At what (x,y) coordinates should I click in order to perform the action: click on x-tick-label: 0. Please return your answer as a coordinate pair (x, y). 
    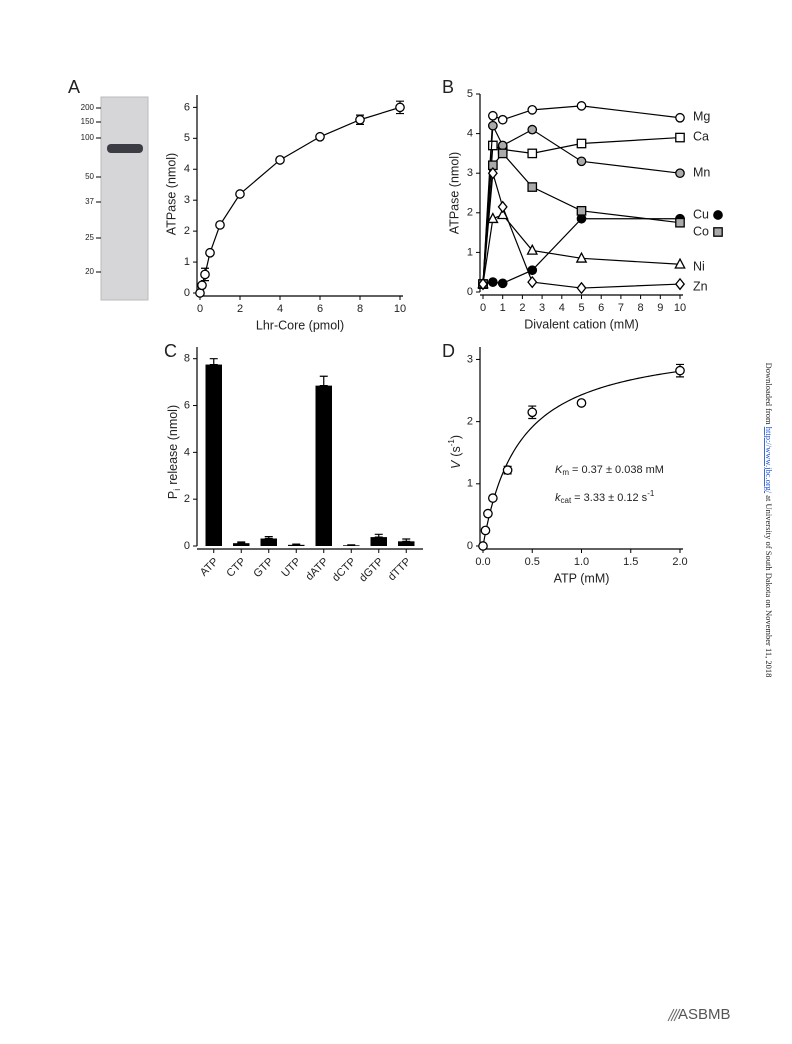
    Looking at the image, I should click on (200, 309).